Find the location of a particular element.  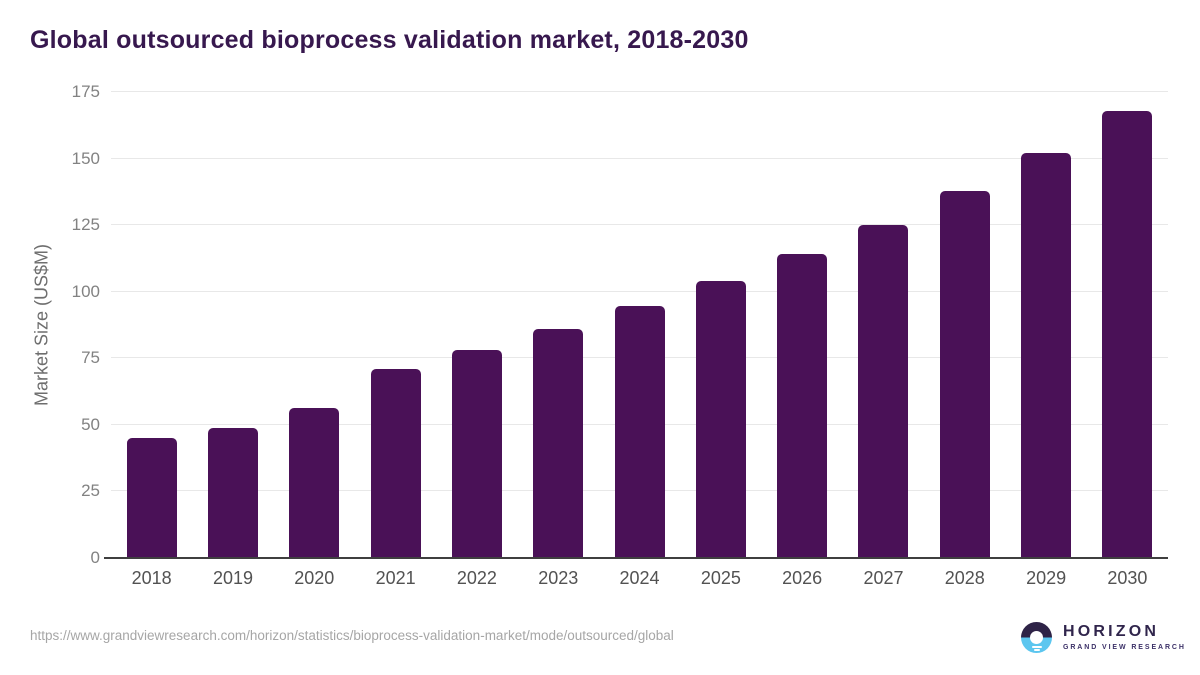

logo-name: HORIZON is located at coordinates (1111, 632).